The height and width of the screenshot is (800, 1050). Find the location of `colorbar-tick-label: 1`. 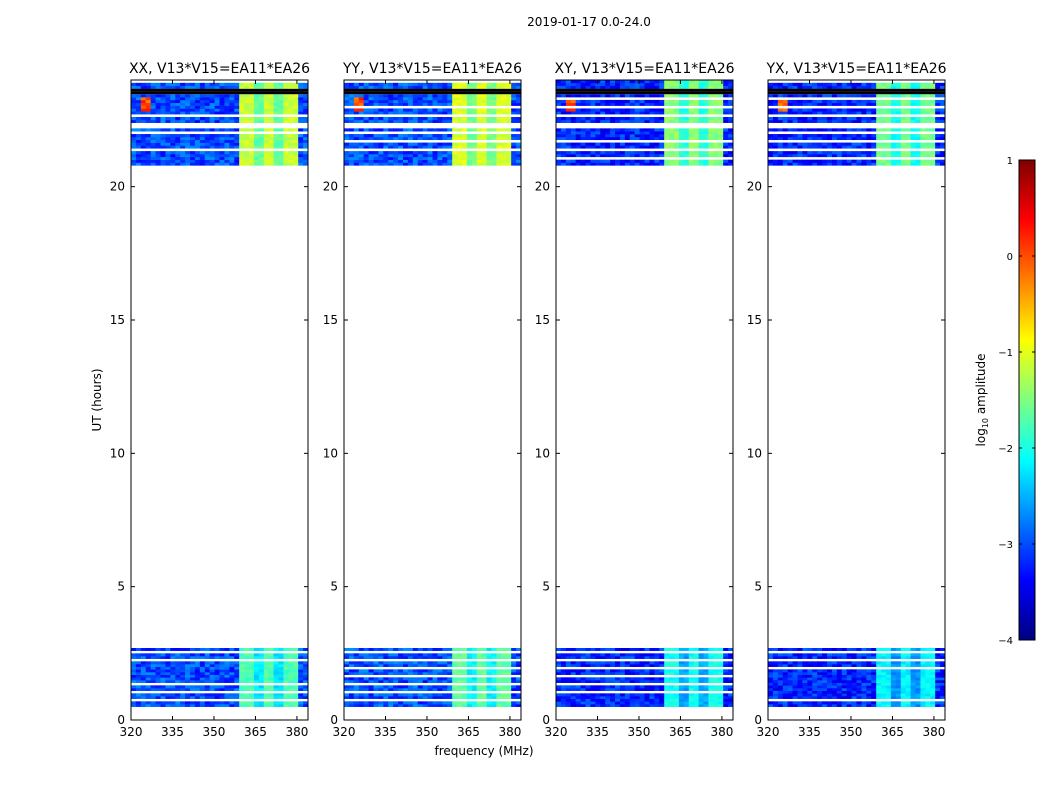

colorbar-tick-label: 1 is located at coordinates (1010, 161).